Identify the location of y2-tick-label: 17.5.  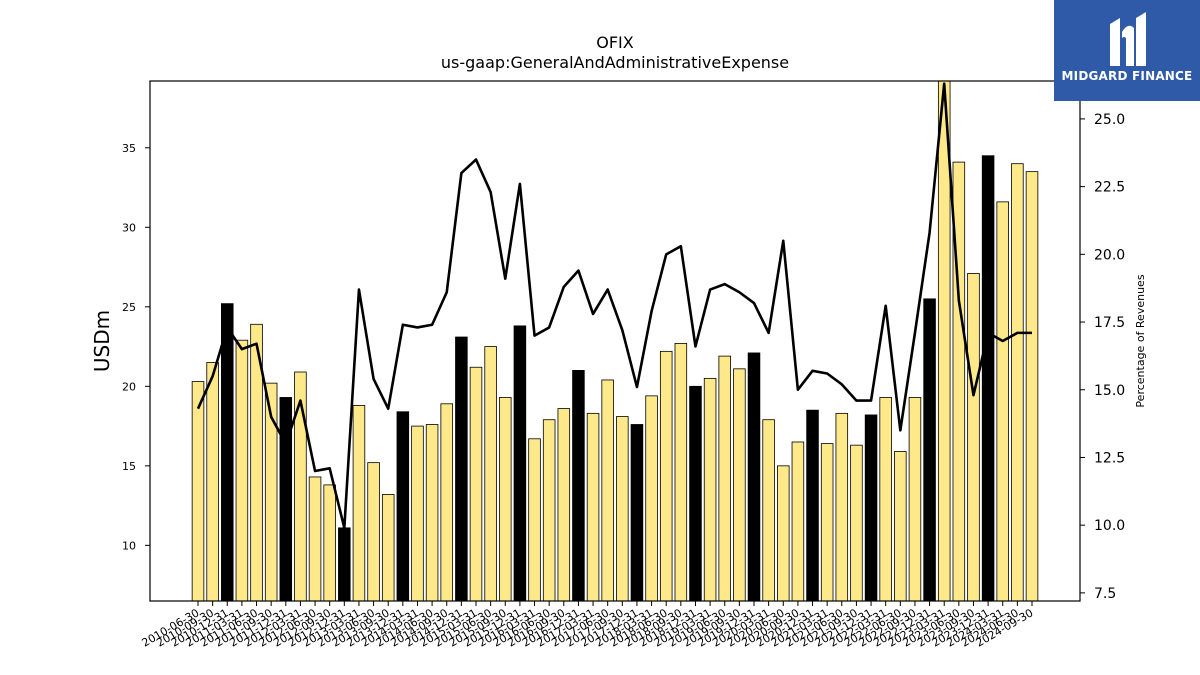
(1109, 323).